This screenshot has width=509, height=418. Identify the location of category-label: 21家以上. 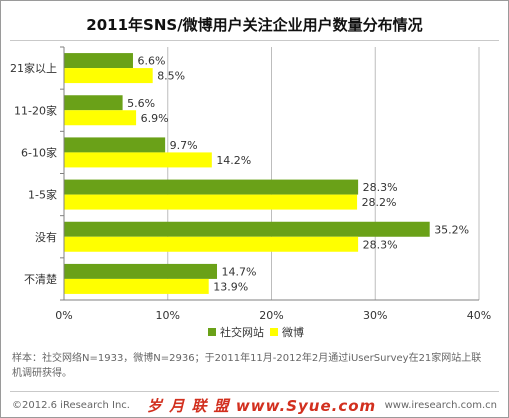
(33, 68).